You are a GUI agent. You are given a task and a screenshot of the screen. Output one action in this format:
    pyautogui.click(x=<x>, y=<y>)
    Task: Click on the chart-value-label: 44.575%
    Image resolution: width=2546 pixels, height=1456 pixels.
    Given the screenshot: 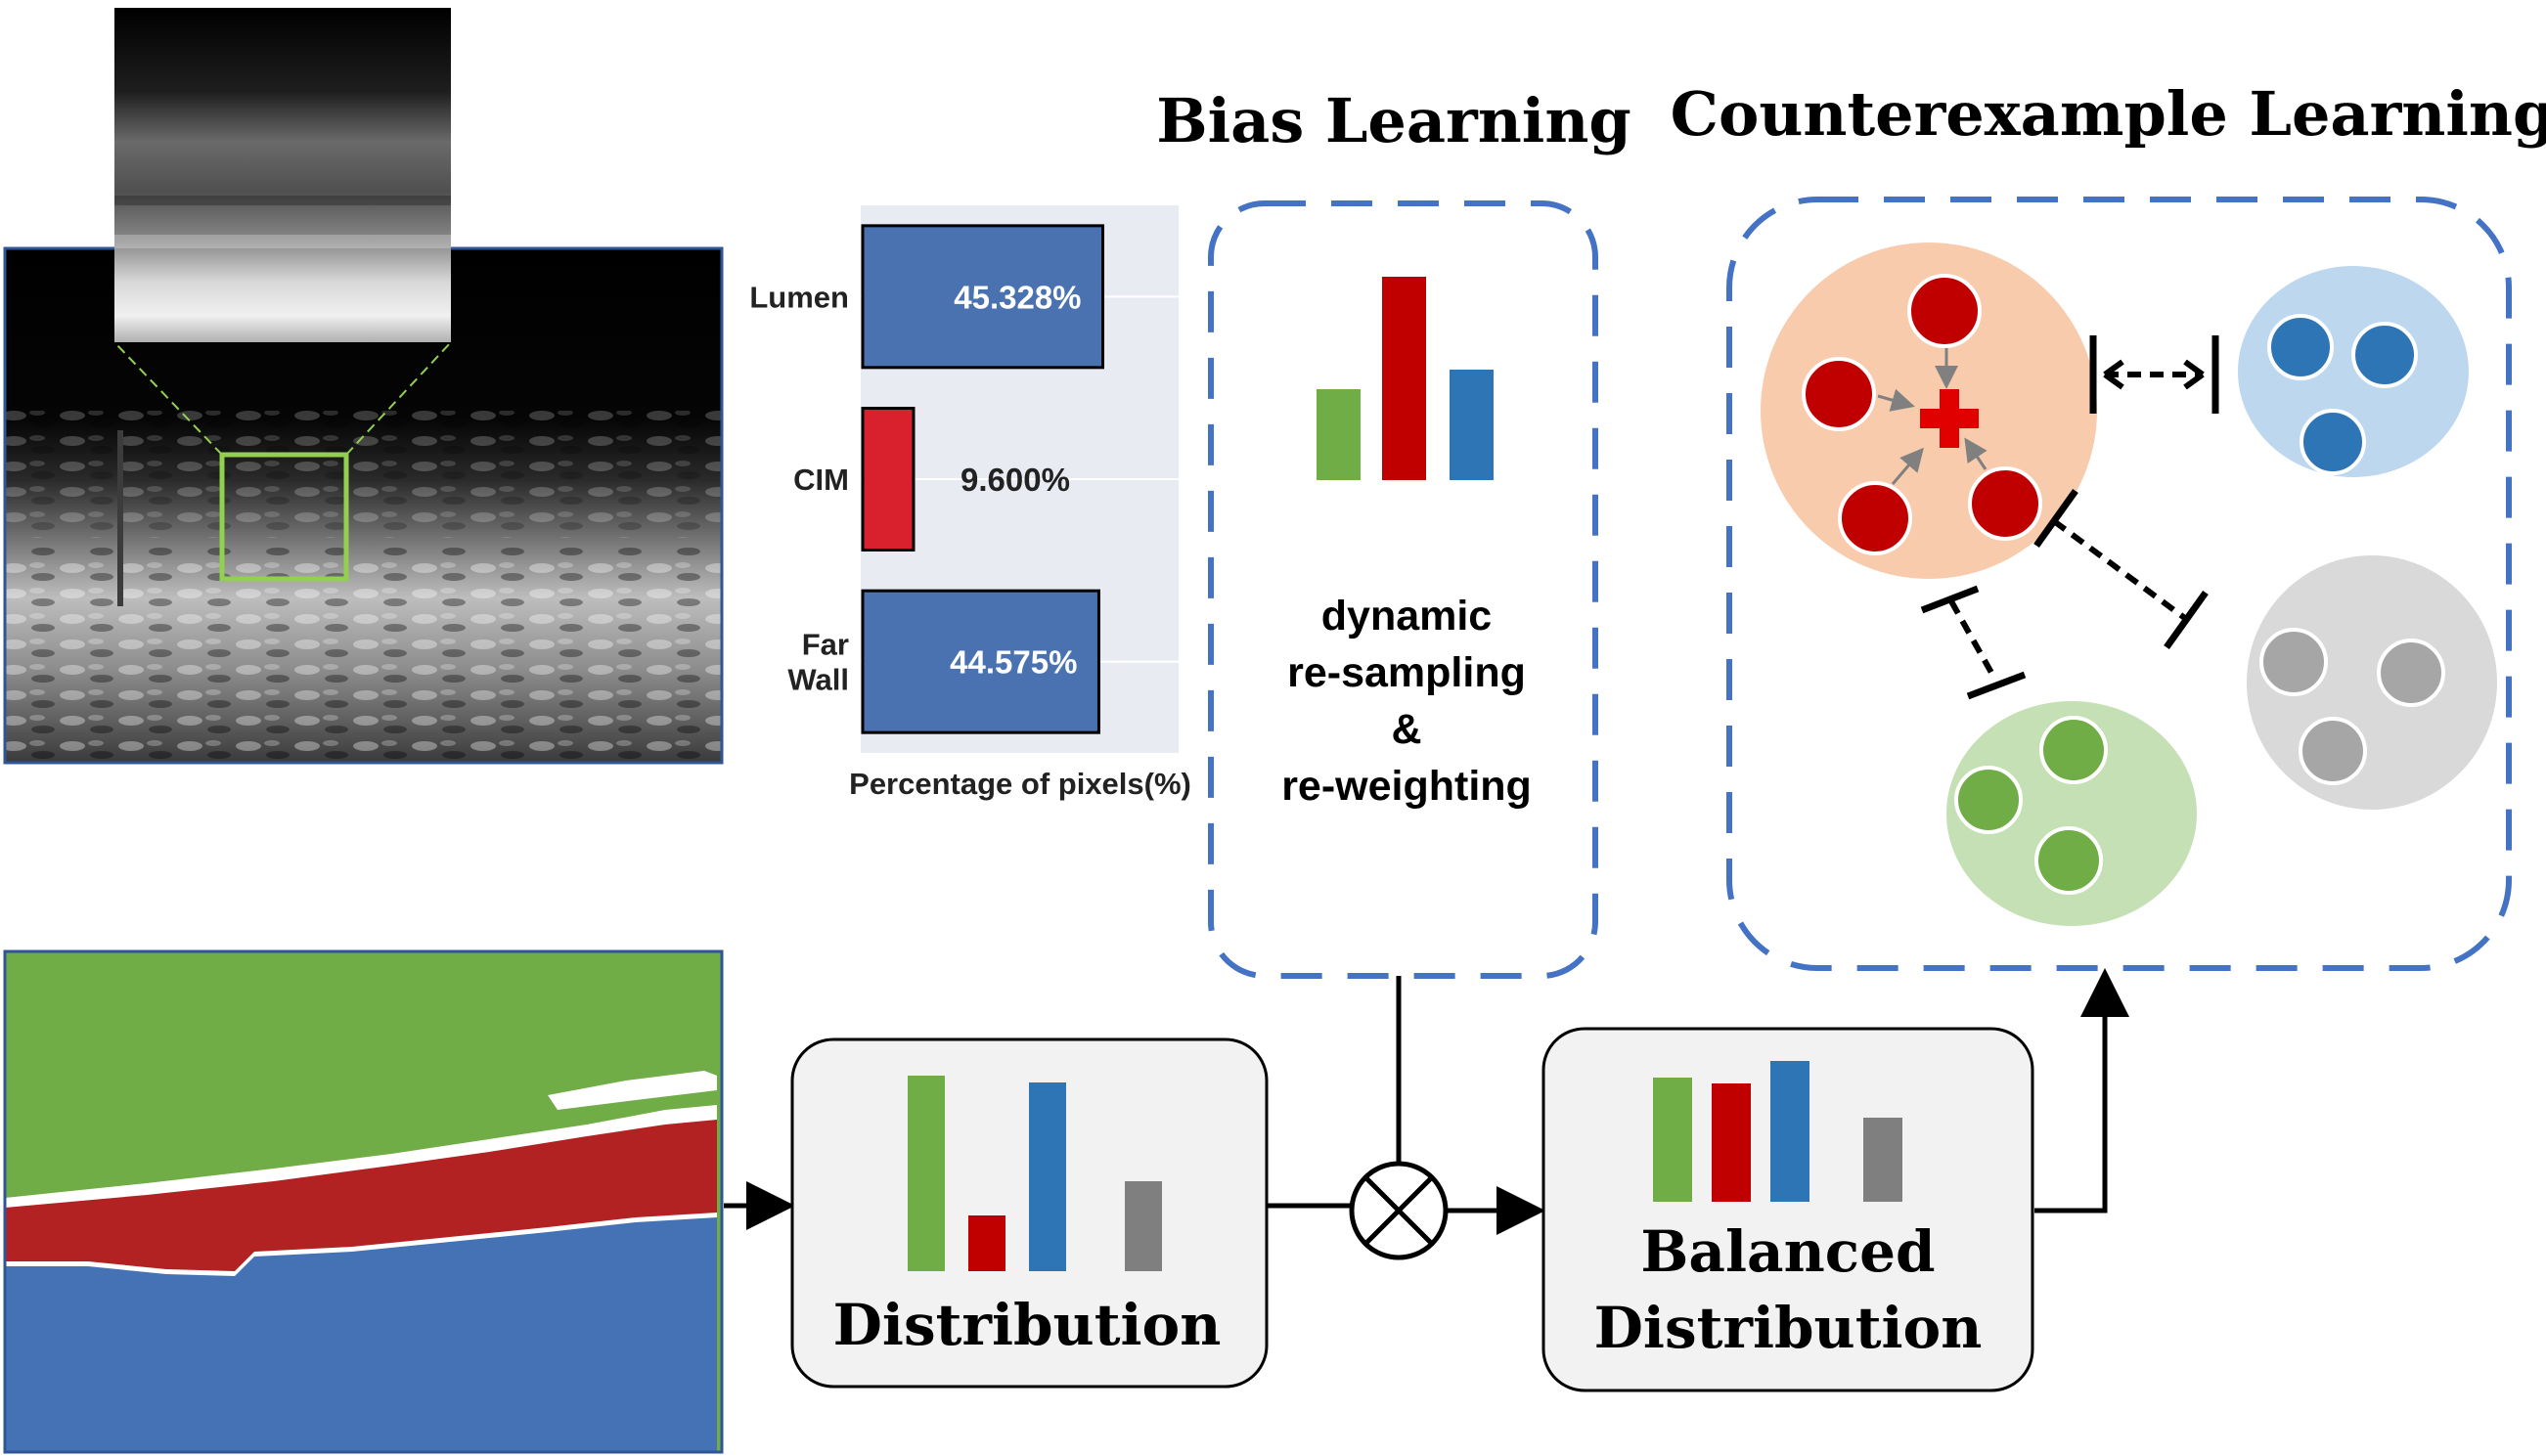 What is the action you would take?
    pyautogui.click(x=1013, y=662)
    